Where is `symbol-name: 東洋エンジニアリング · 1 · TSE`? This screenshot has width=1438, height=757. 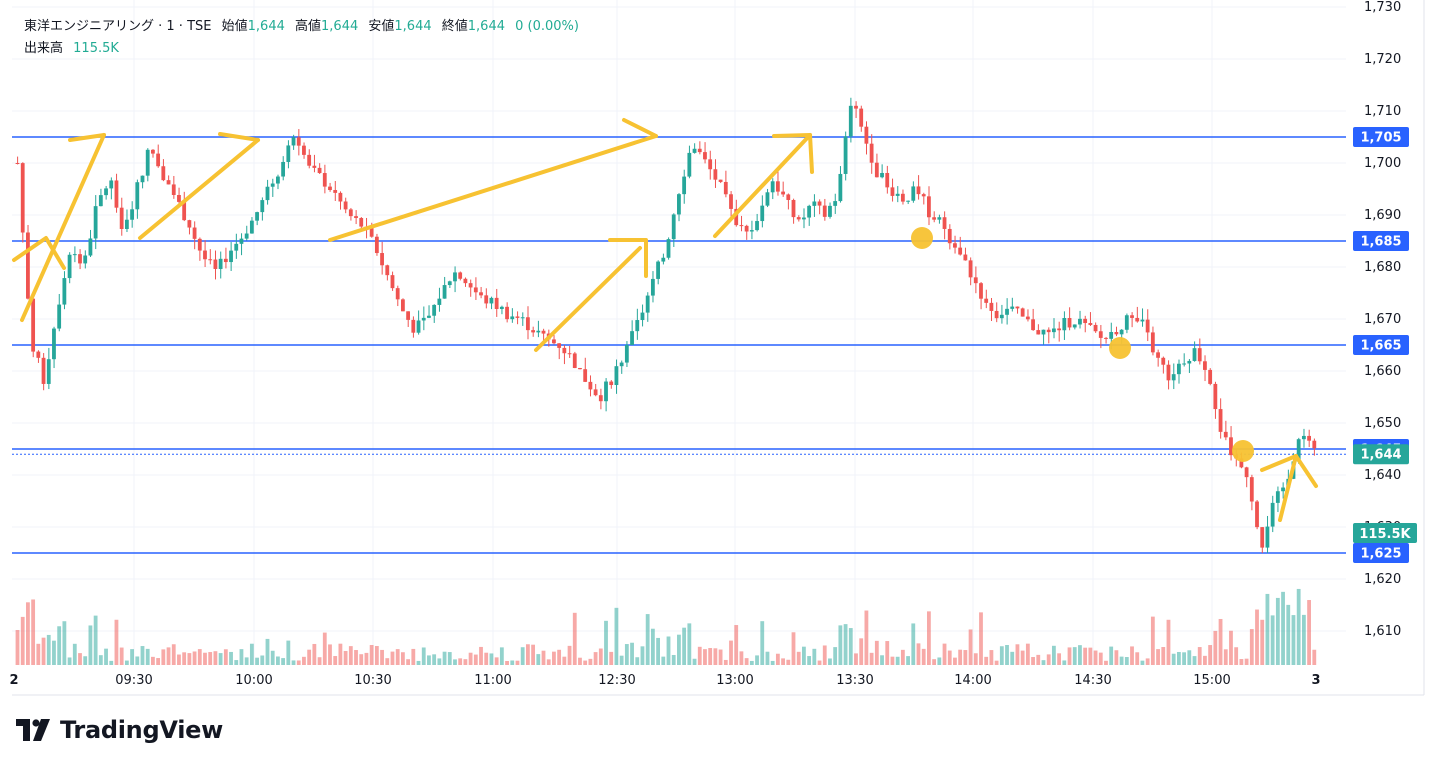
symbol-name: 東洋エンジニアリング · 1 · TSE is located at coordinates (118, 26).